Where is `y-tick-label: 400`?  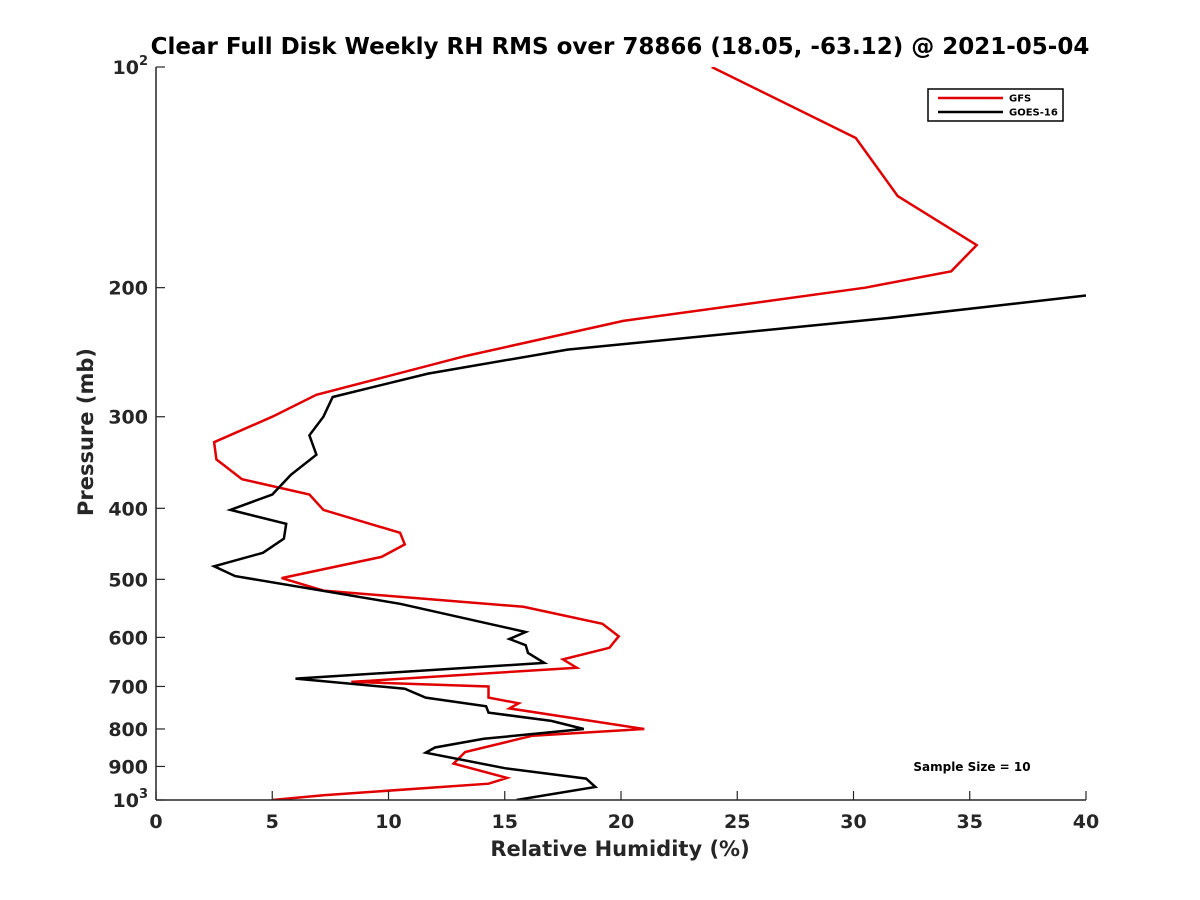
y-tick-label: 400 is located at coordinates (128, 509).